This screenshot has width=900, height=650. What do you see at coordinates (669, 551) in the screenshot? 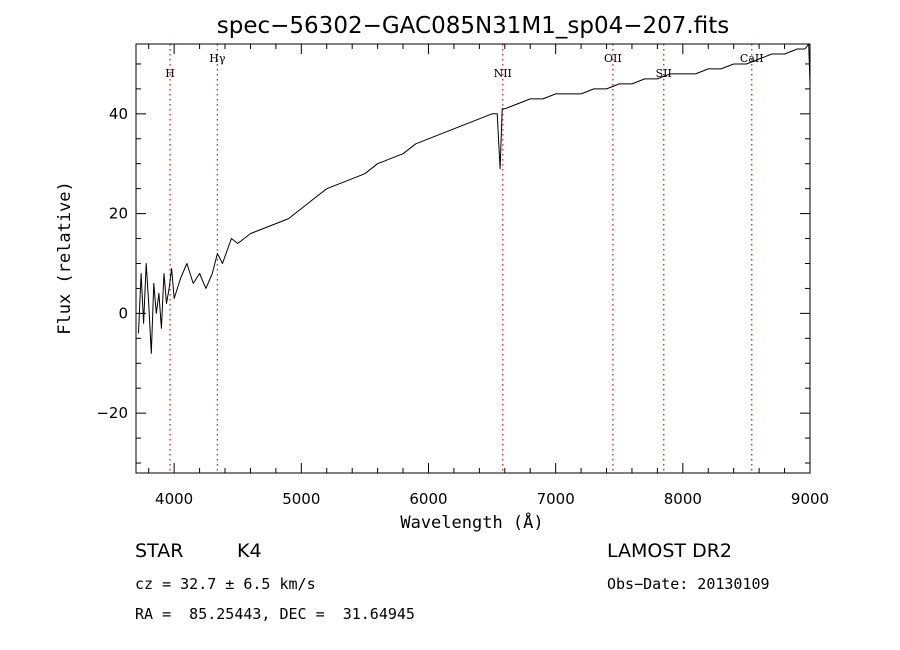
I see `survey-label: LAMOST DR2` at bounding box center [669, 551].